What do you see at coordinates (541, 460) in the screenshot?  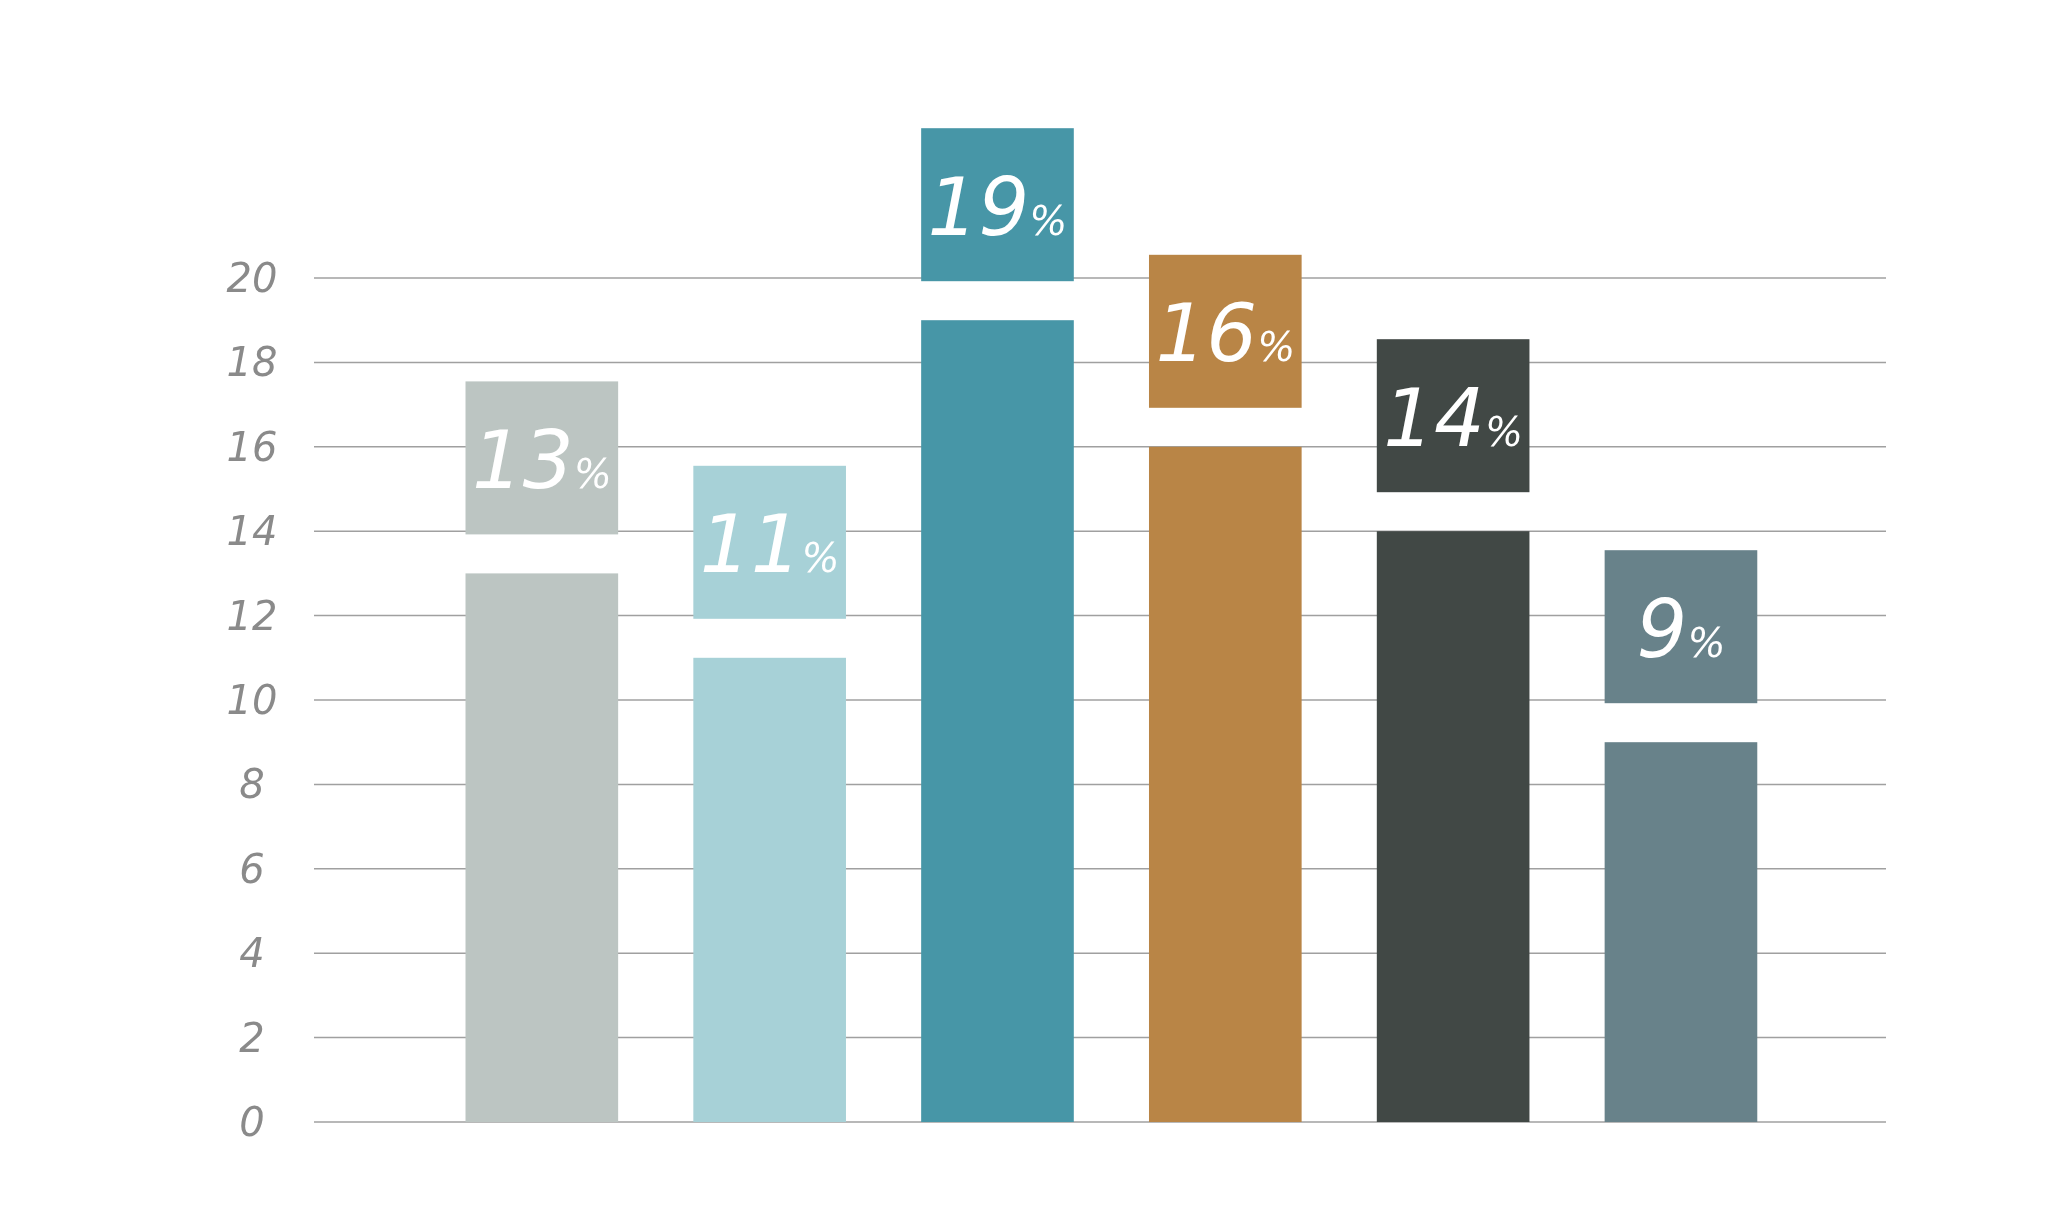 I see `data-label: 13%` at bounding box center [541, 460].